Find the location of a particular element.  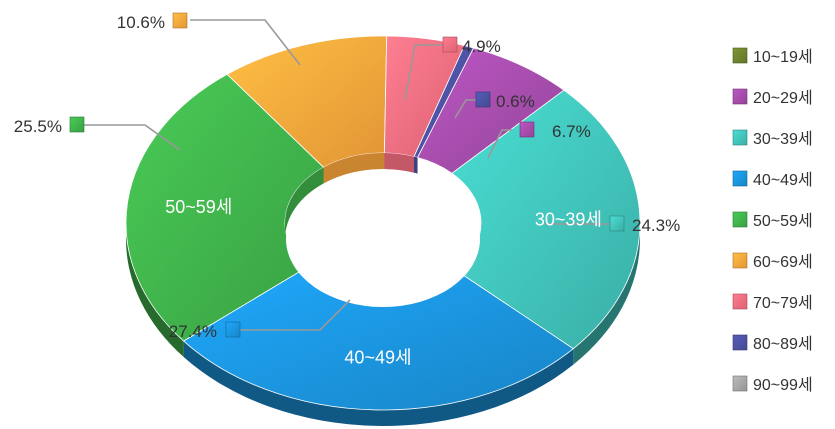

legend-label: 50~59세 is located at coordinates (783, 221).